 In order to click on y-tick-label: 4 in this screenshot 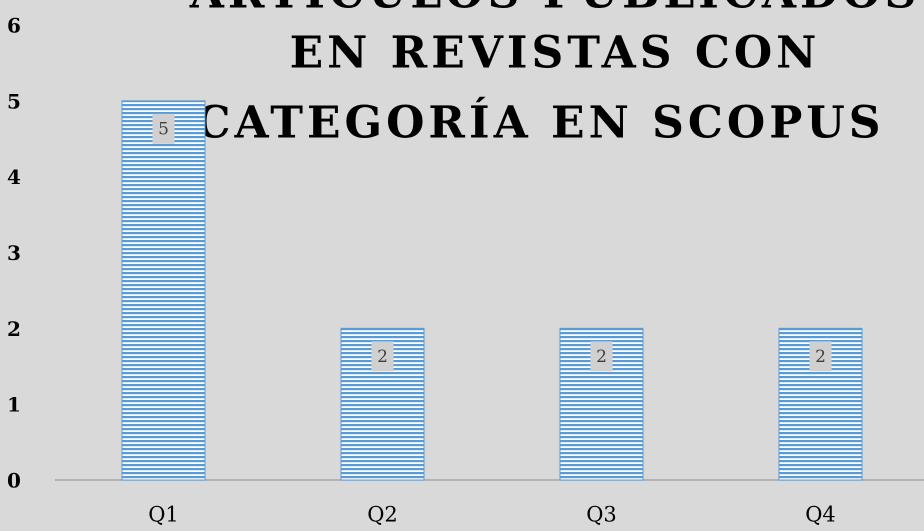, I will do `click(14, 177)`.